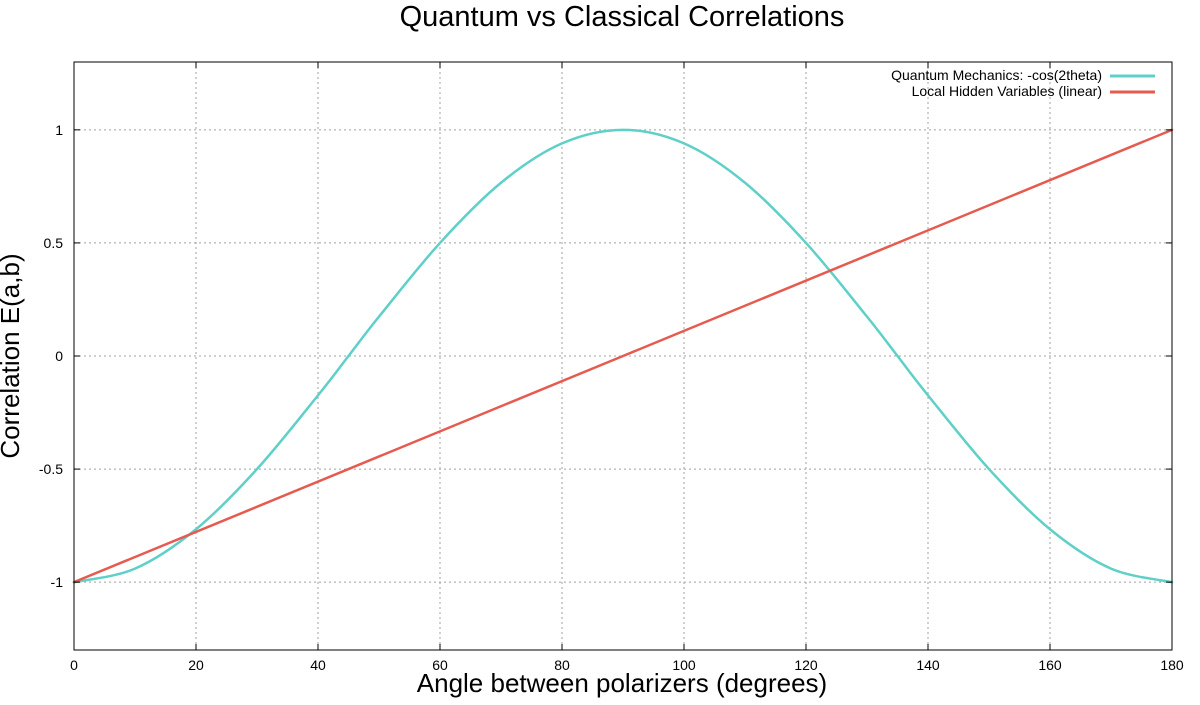  What do you see at coordinates (562, 665) in the screenshot?
I see `x-tick-label: 80` at bounding box center [562, 665].